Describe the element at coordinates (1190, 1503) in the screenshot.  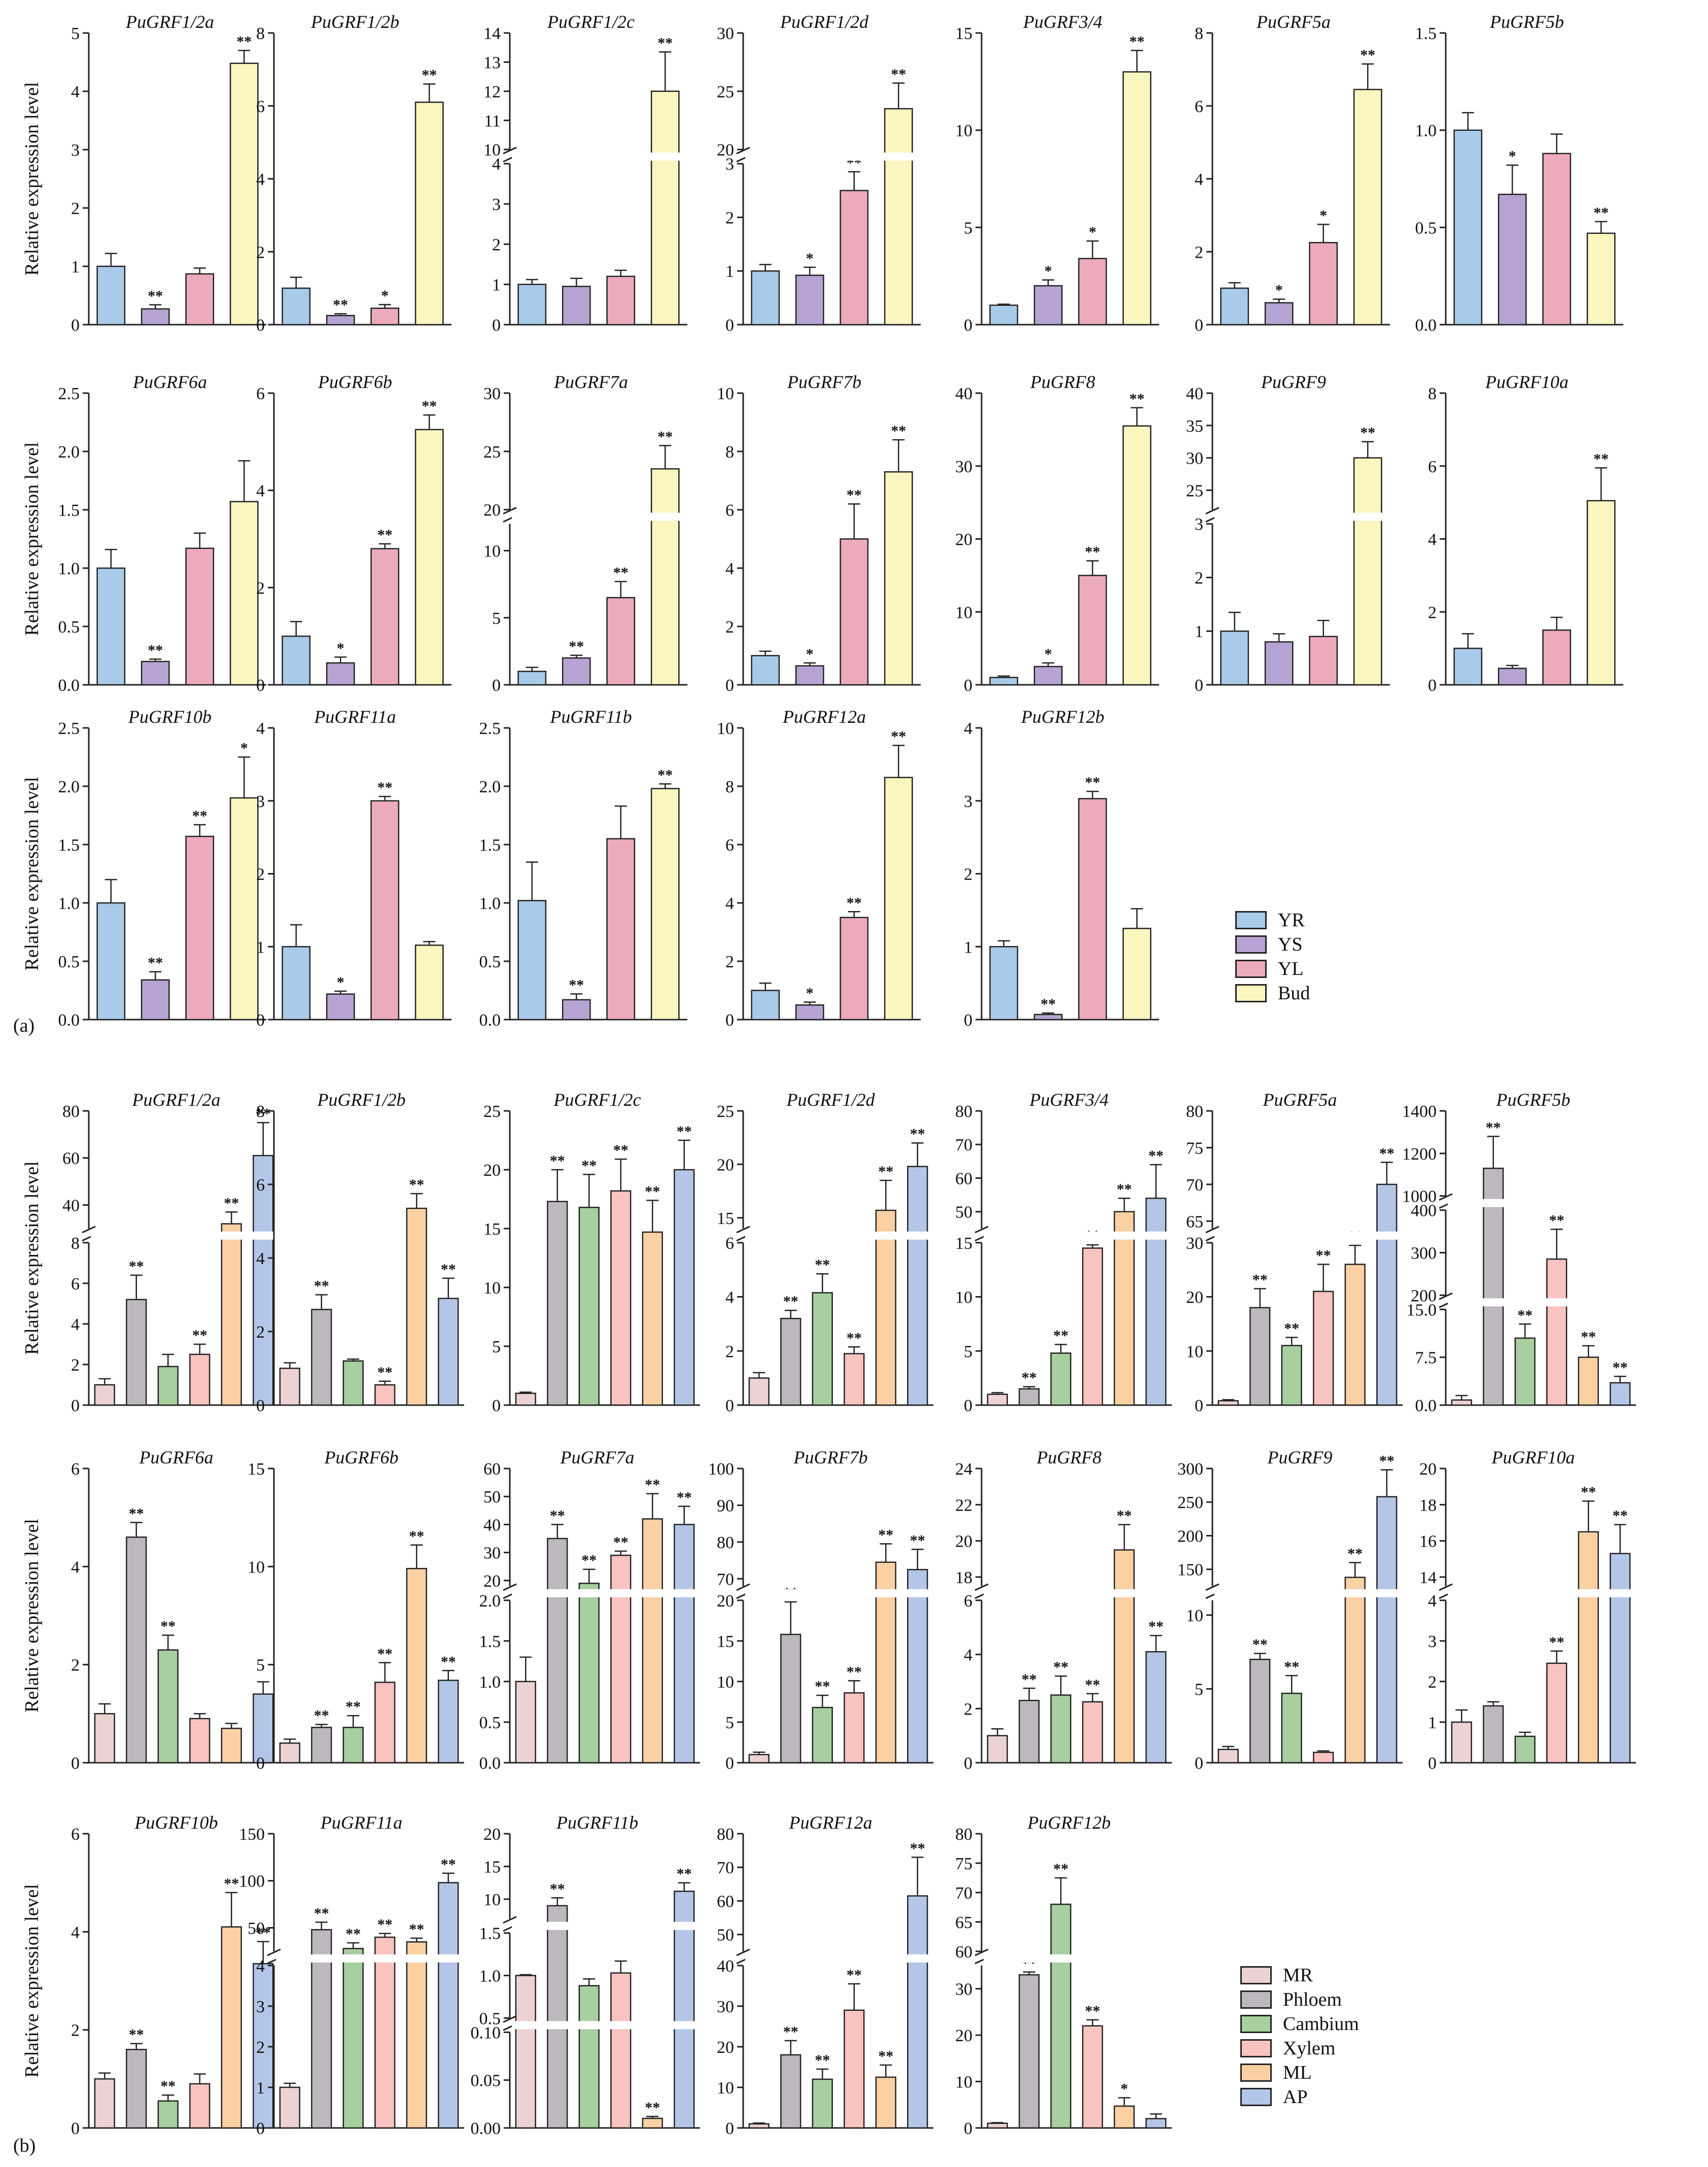
I see `y-tick-label: 250` at that location.